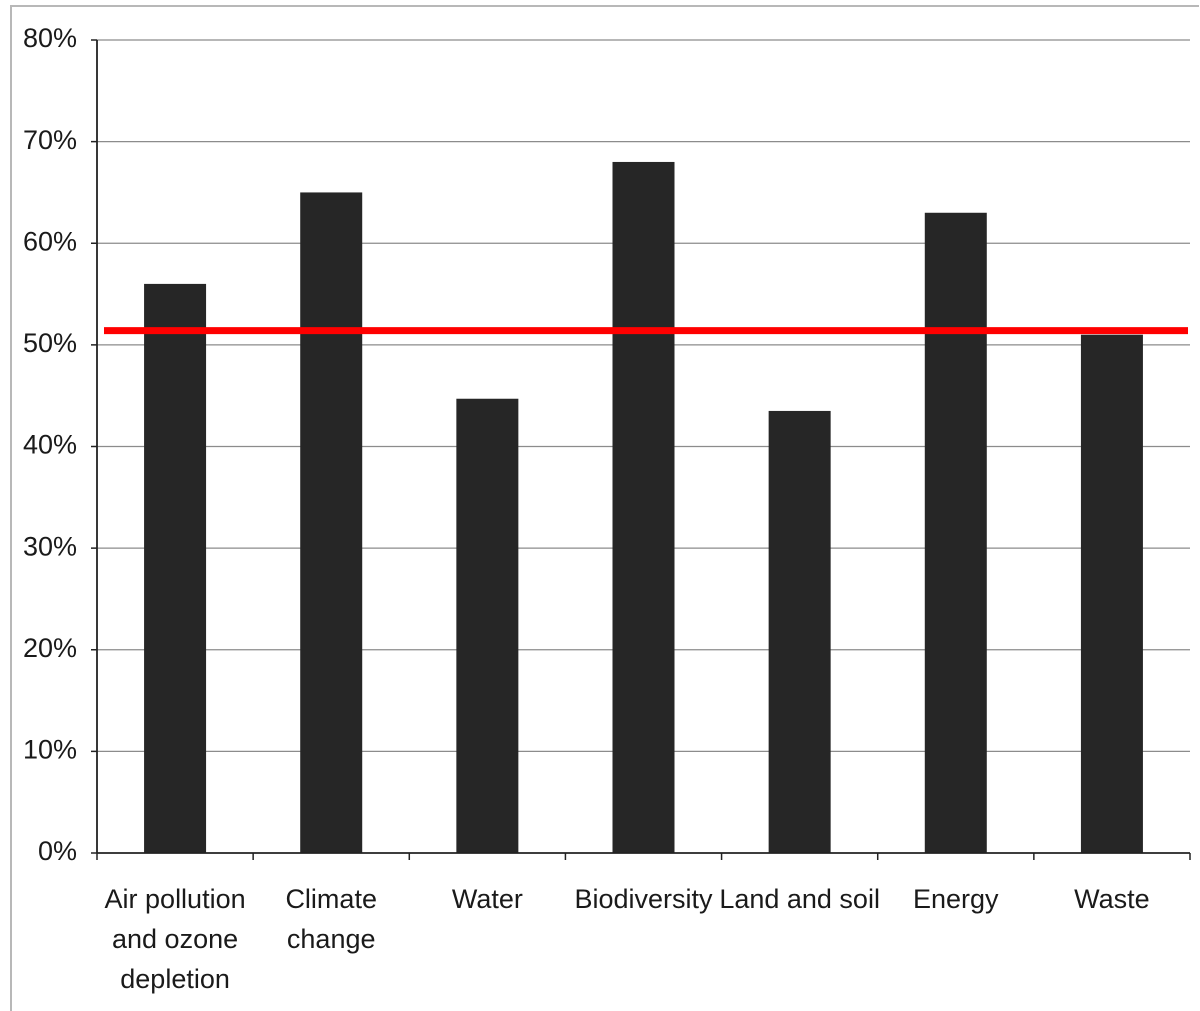 The image size is (1200, 1011). I want to click on x-tick-label: Air pollution and ozone depletion, so click(175, 939).